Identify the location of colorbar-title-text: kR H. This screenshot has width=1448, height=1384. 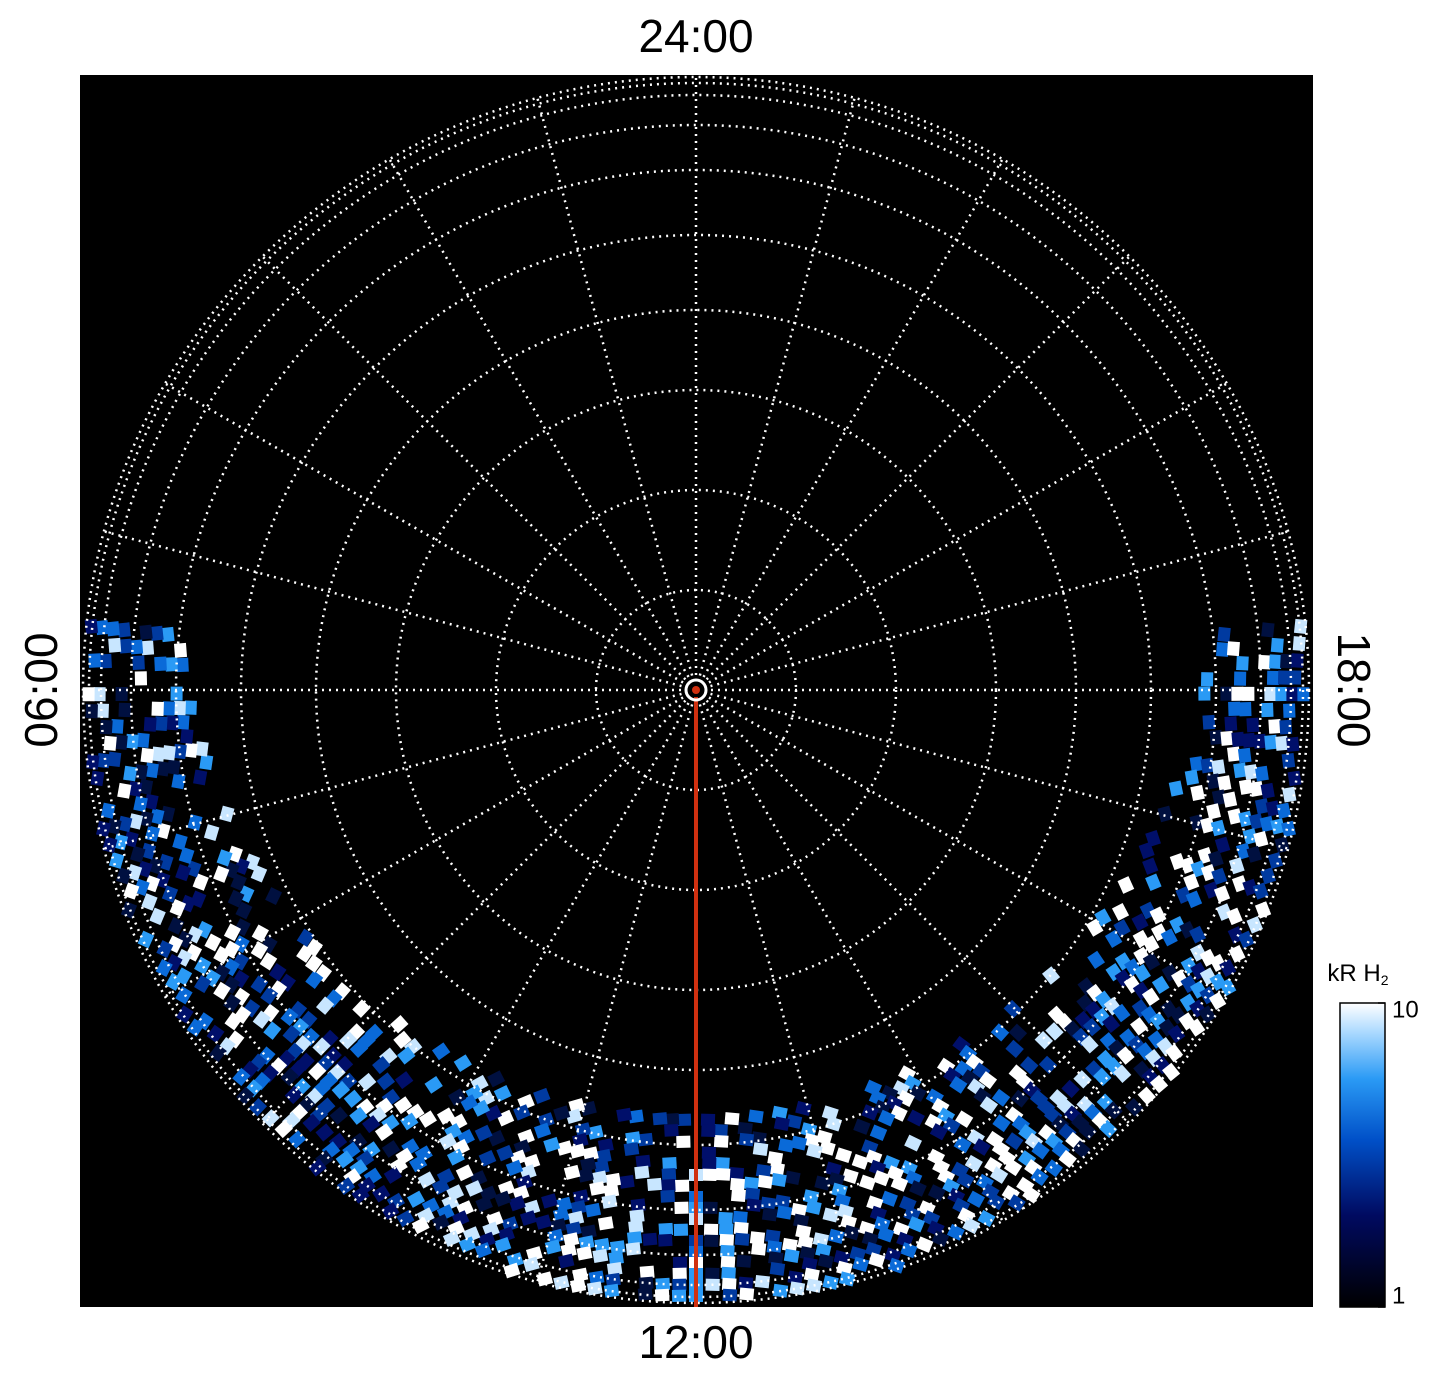
(1353, 973).